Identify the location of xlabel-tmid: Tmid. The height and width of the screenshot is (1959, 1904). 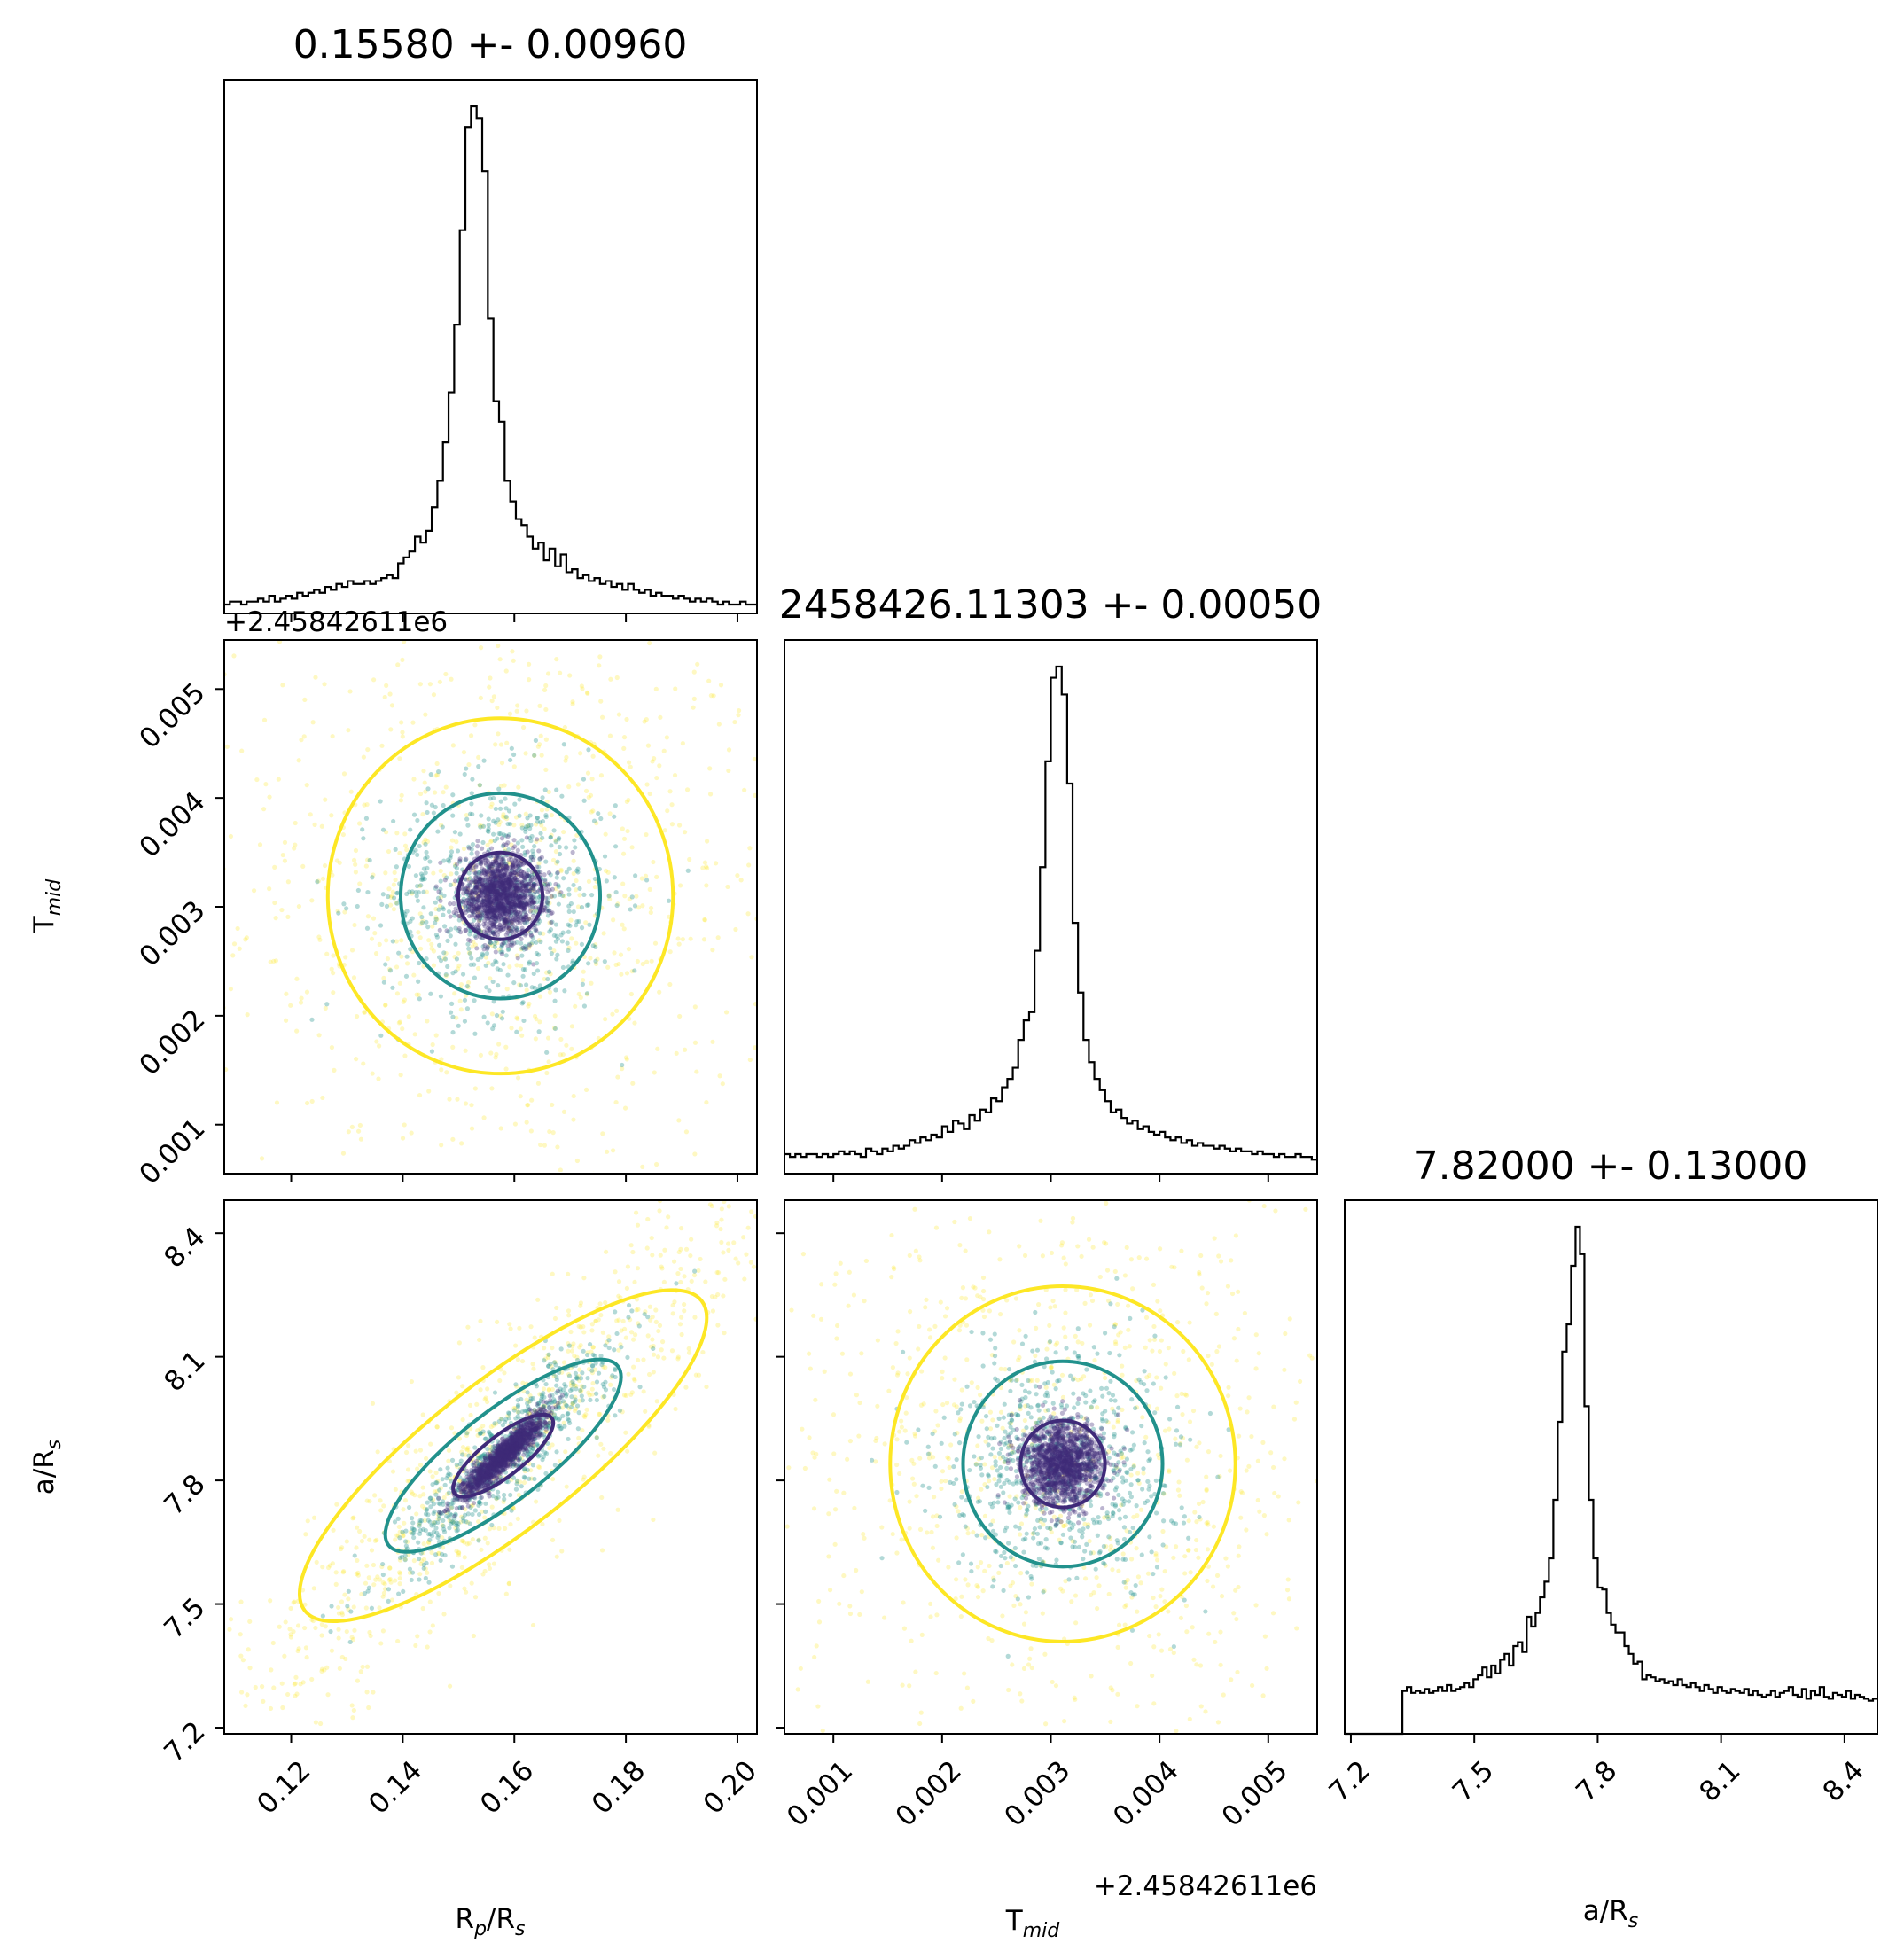
(1032, 1923).